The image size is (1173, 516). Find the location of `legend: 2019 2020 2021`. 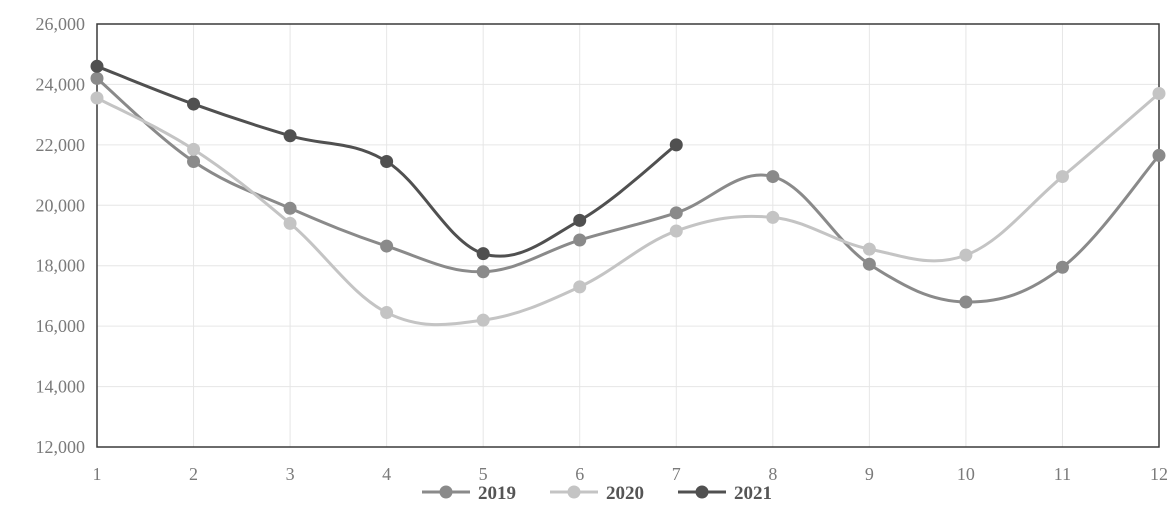

legend: 2019 2020 2021 is located at coordinates (597, 493).